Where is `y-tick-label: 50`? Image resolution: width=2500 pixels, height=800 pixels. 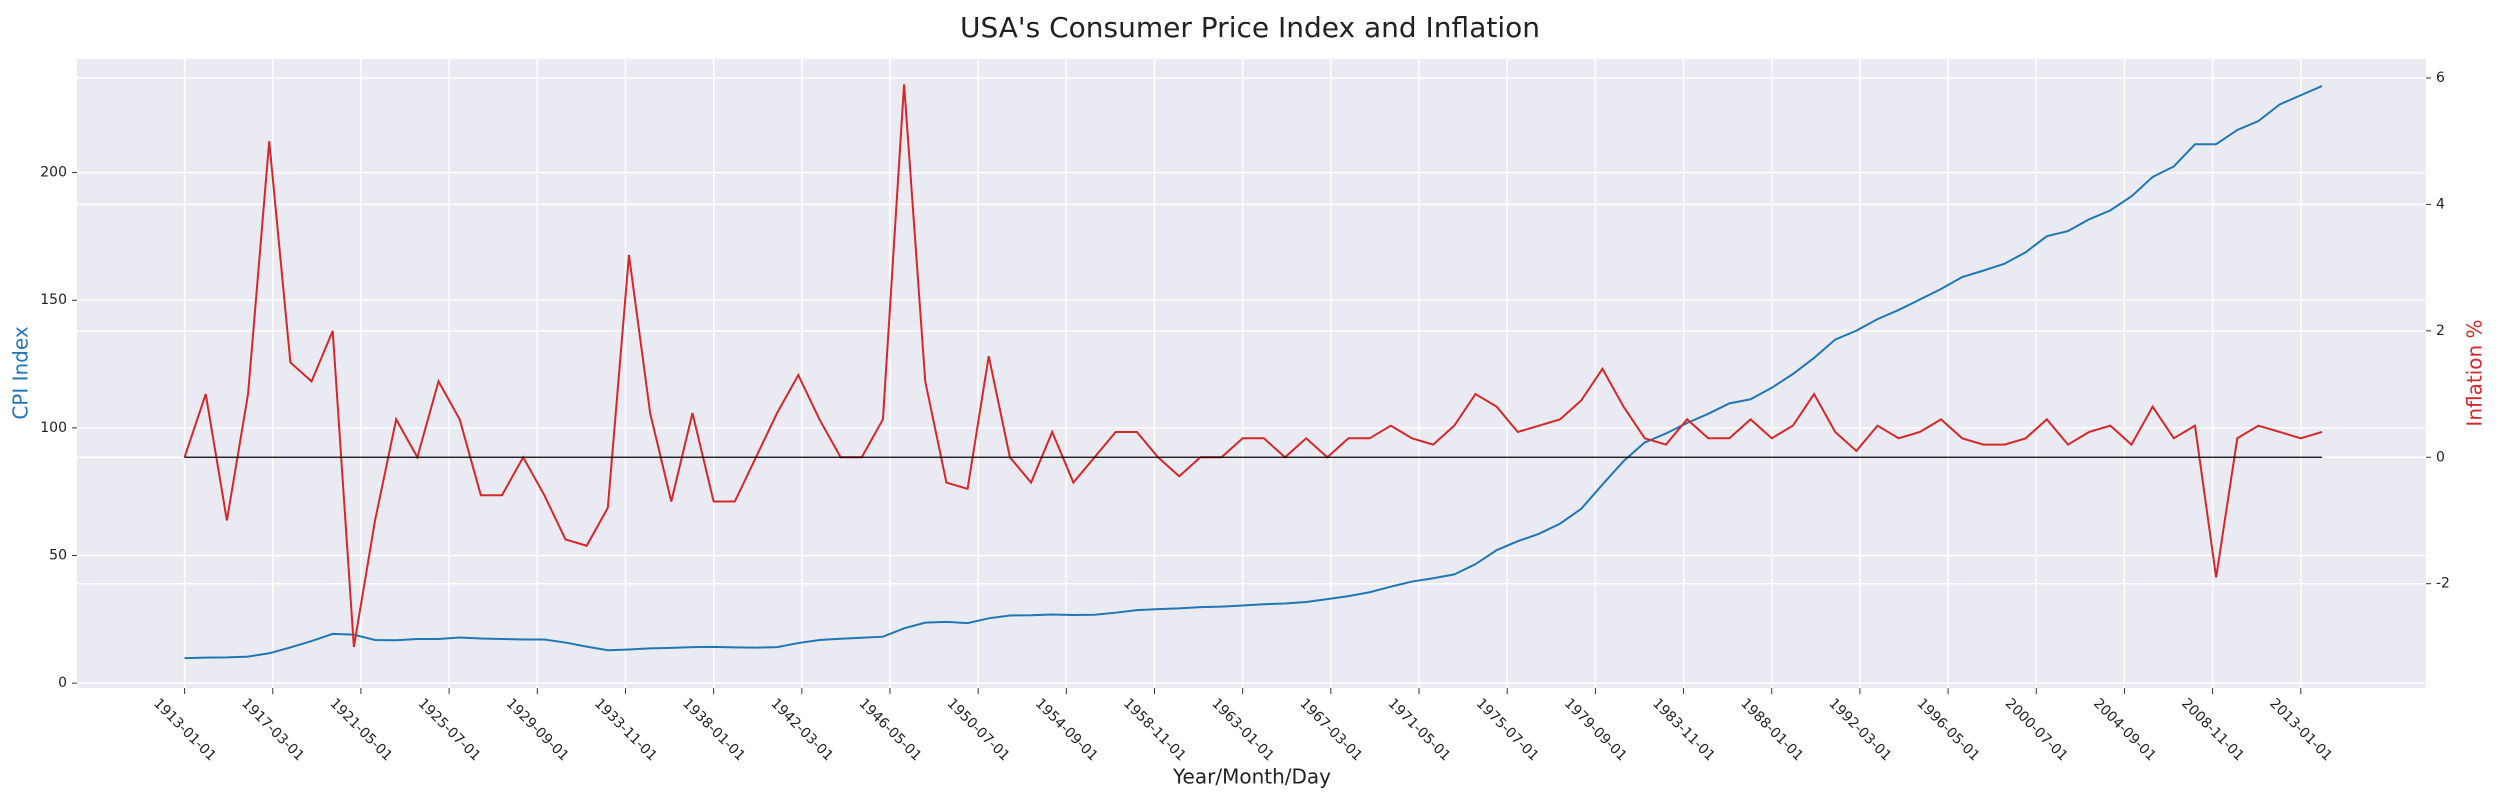
y-tick-label: 50 is located at coordinates (58, 556).